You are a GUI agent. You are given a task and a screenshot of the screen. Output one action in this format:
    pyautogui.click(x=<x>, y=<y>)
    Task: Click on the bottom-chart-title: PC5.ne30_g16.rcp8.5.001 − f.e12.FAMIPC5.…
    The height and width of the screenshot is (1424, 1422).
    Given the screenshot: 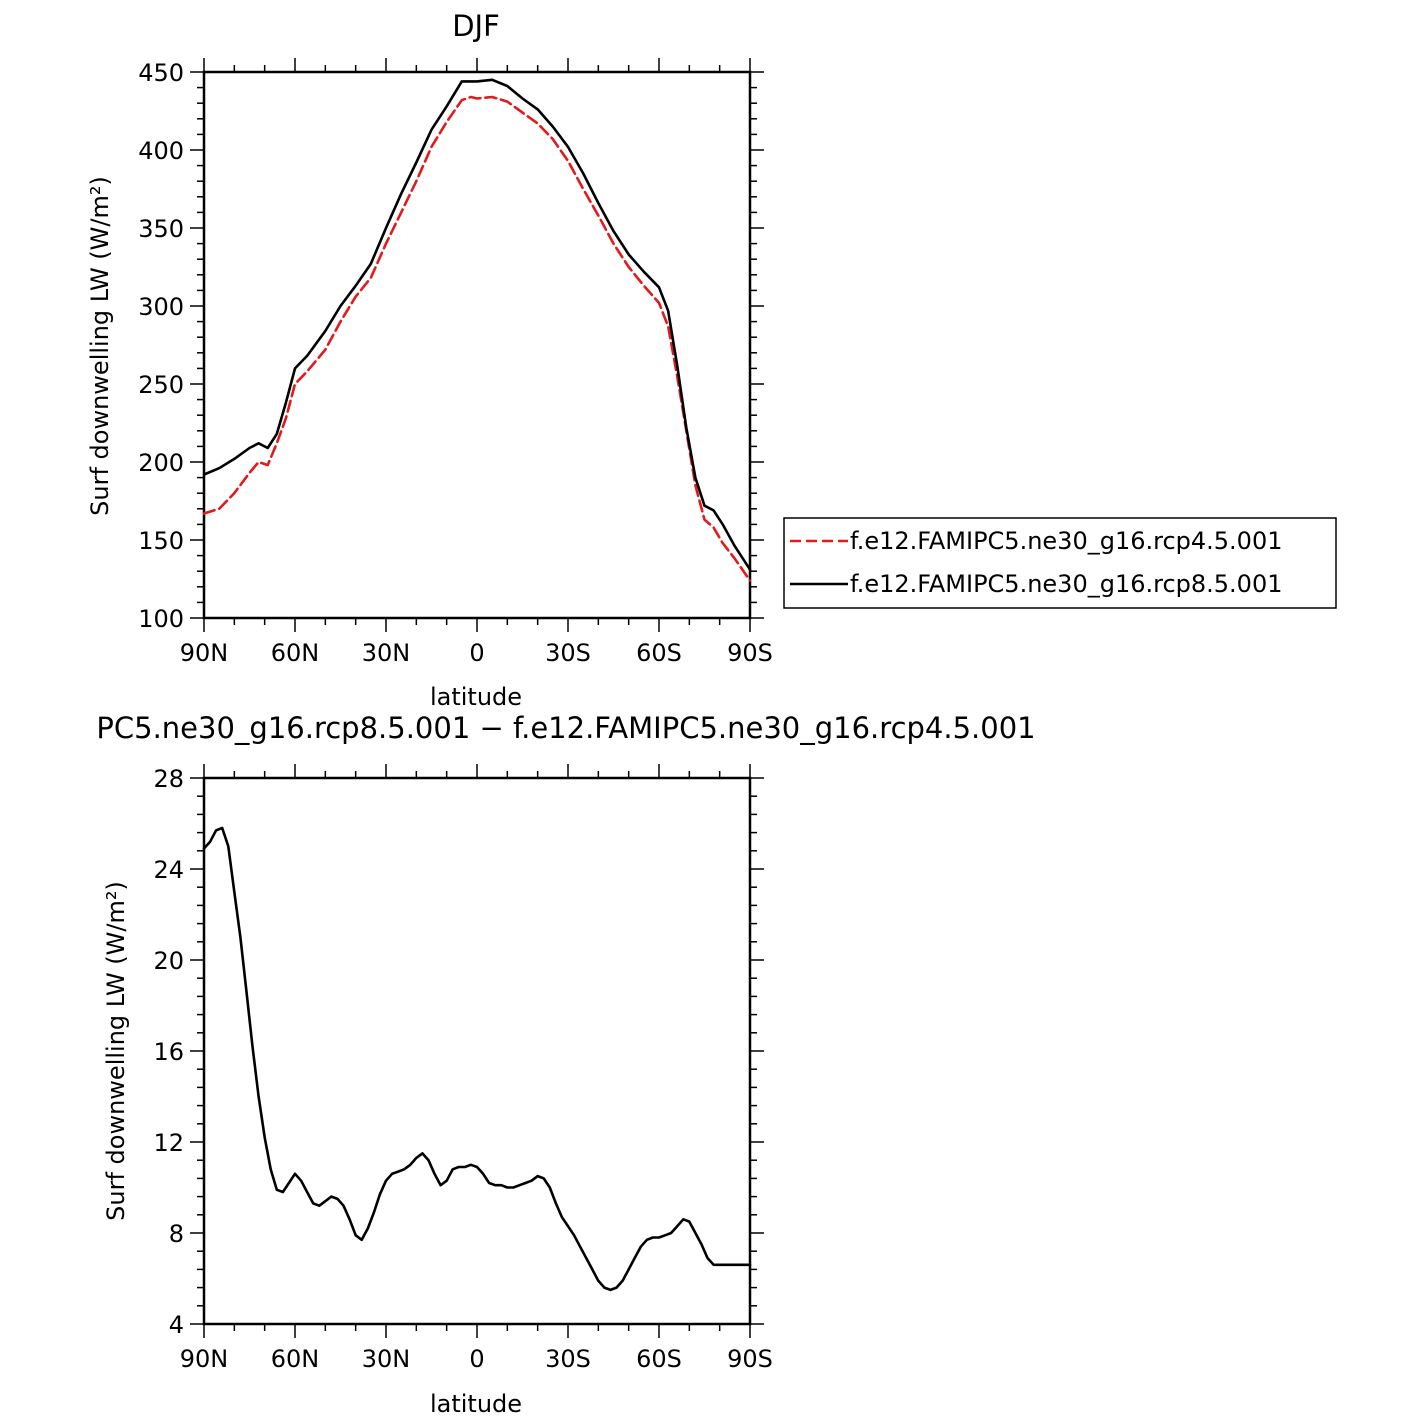 What is the action you would take?
    pyautogui.click(x=565, y=728)
    